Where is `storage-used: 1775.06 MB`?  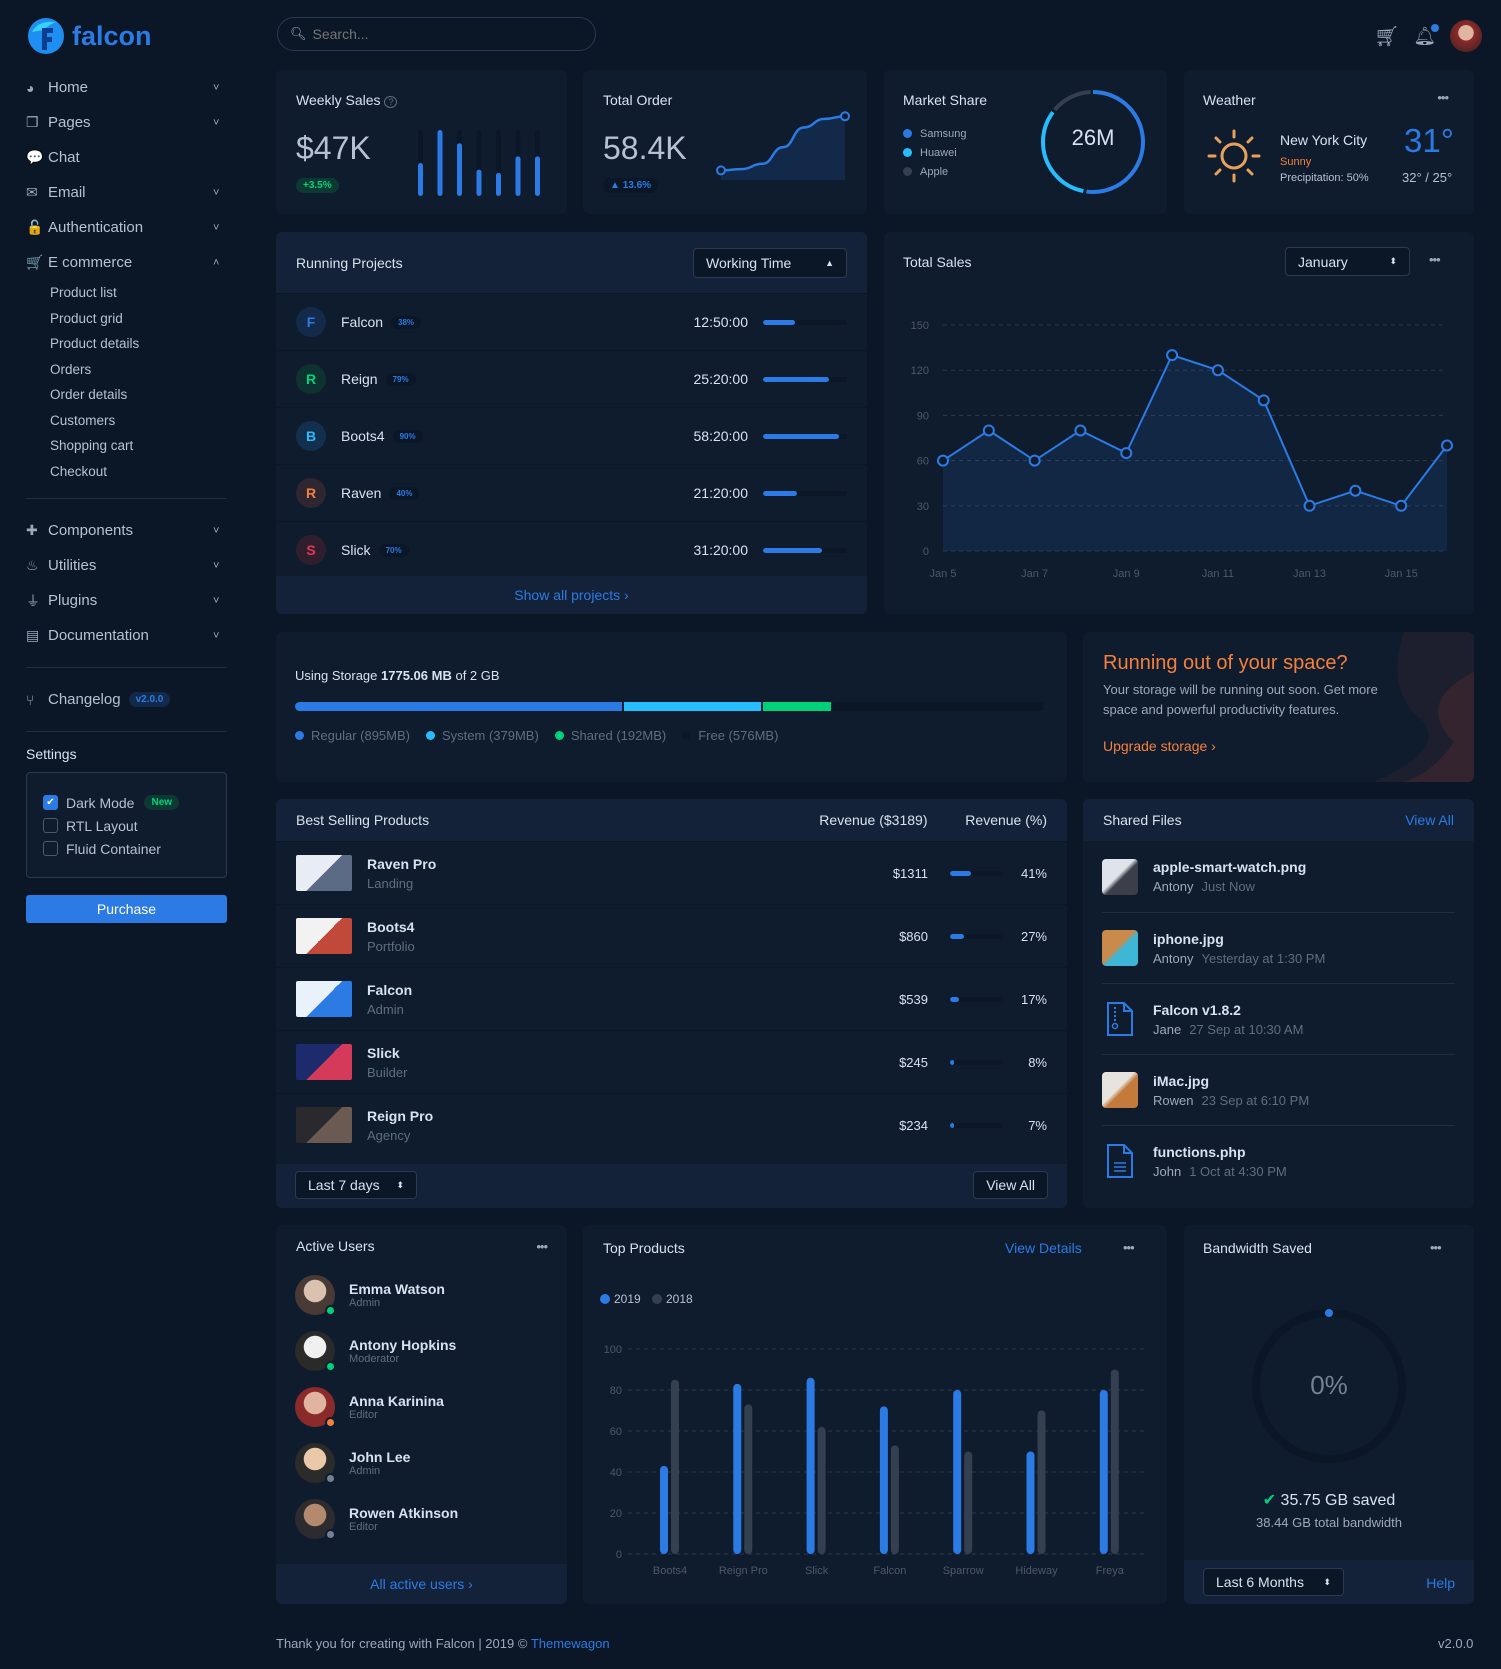 storage-used: 1775.06 MB is located at coordinates (416, 675).